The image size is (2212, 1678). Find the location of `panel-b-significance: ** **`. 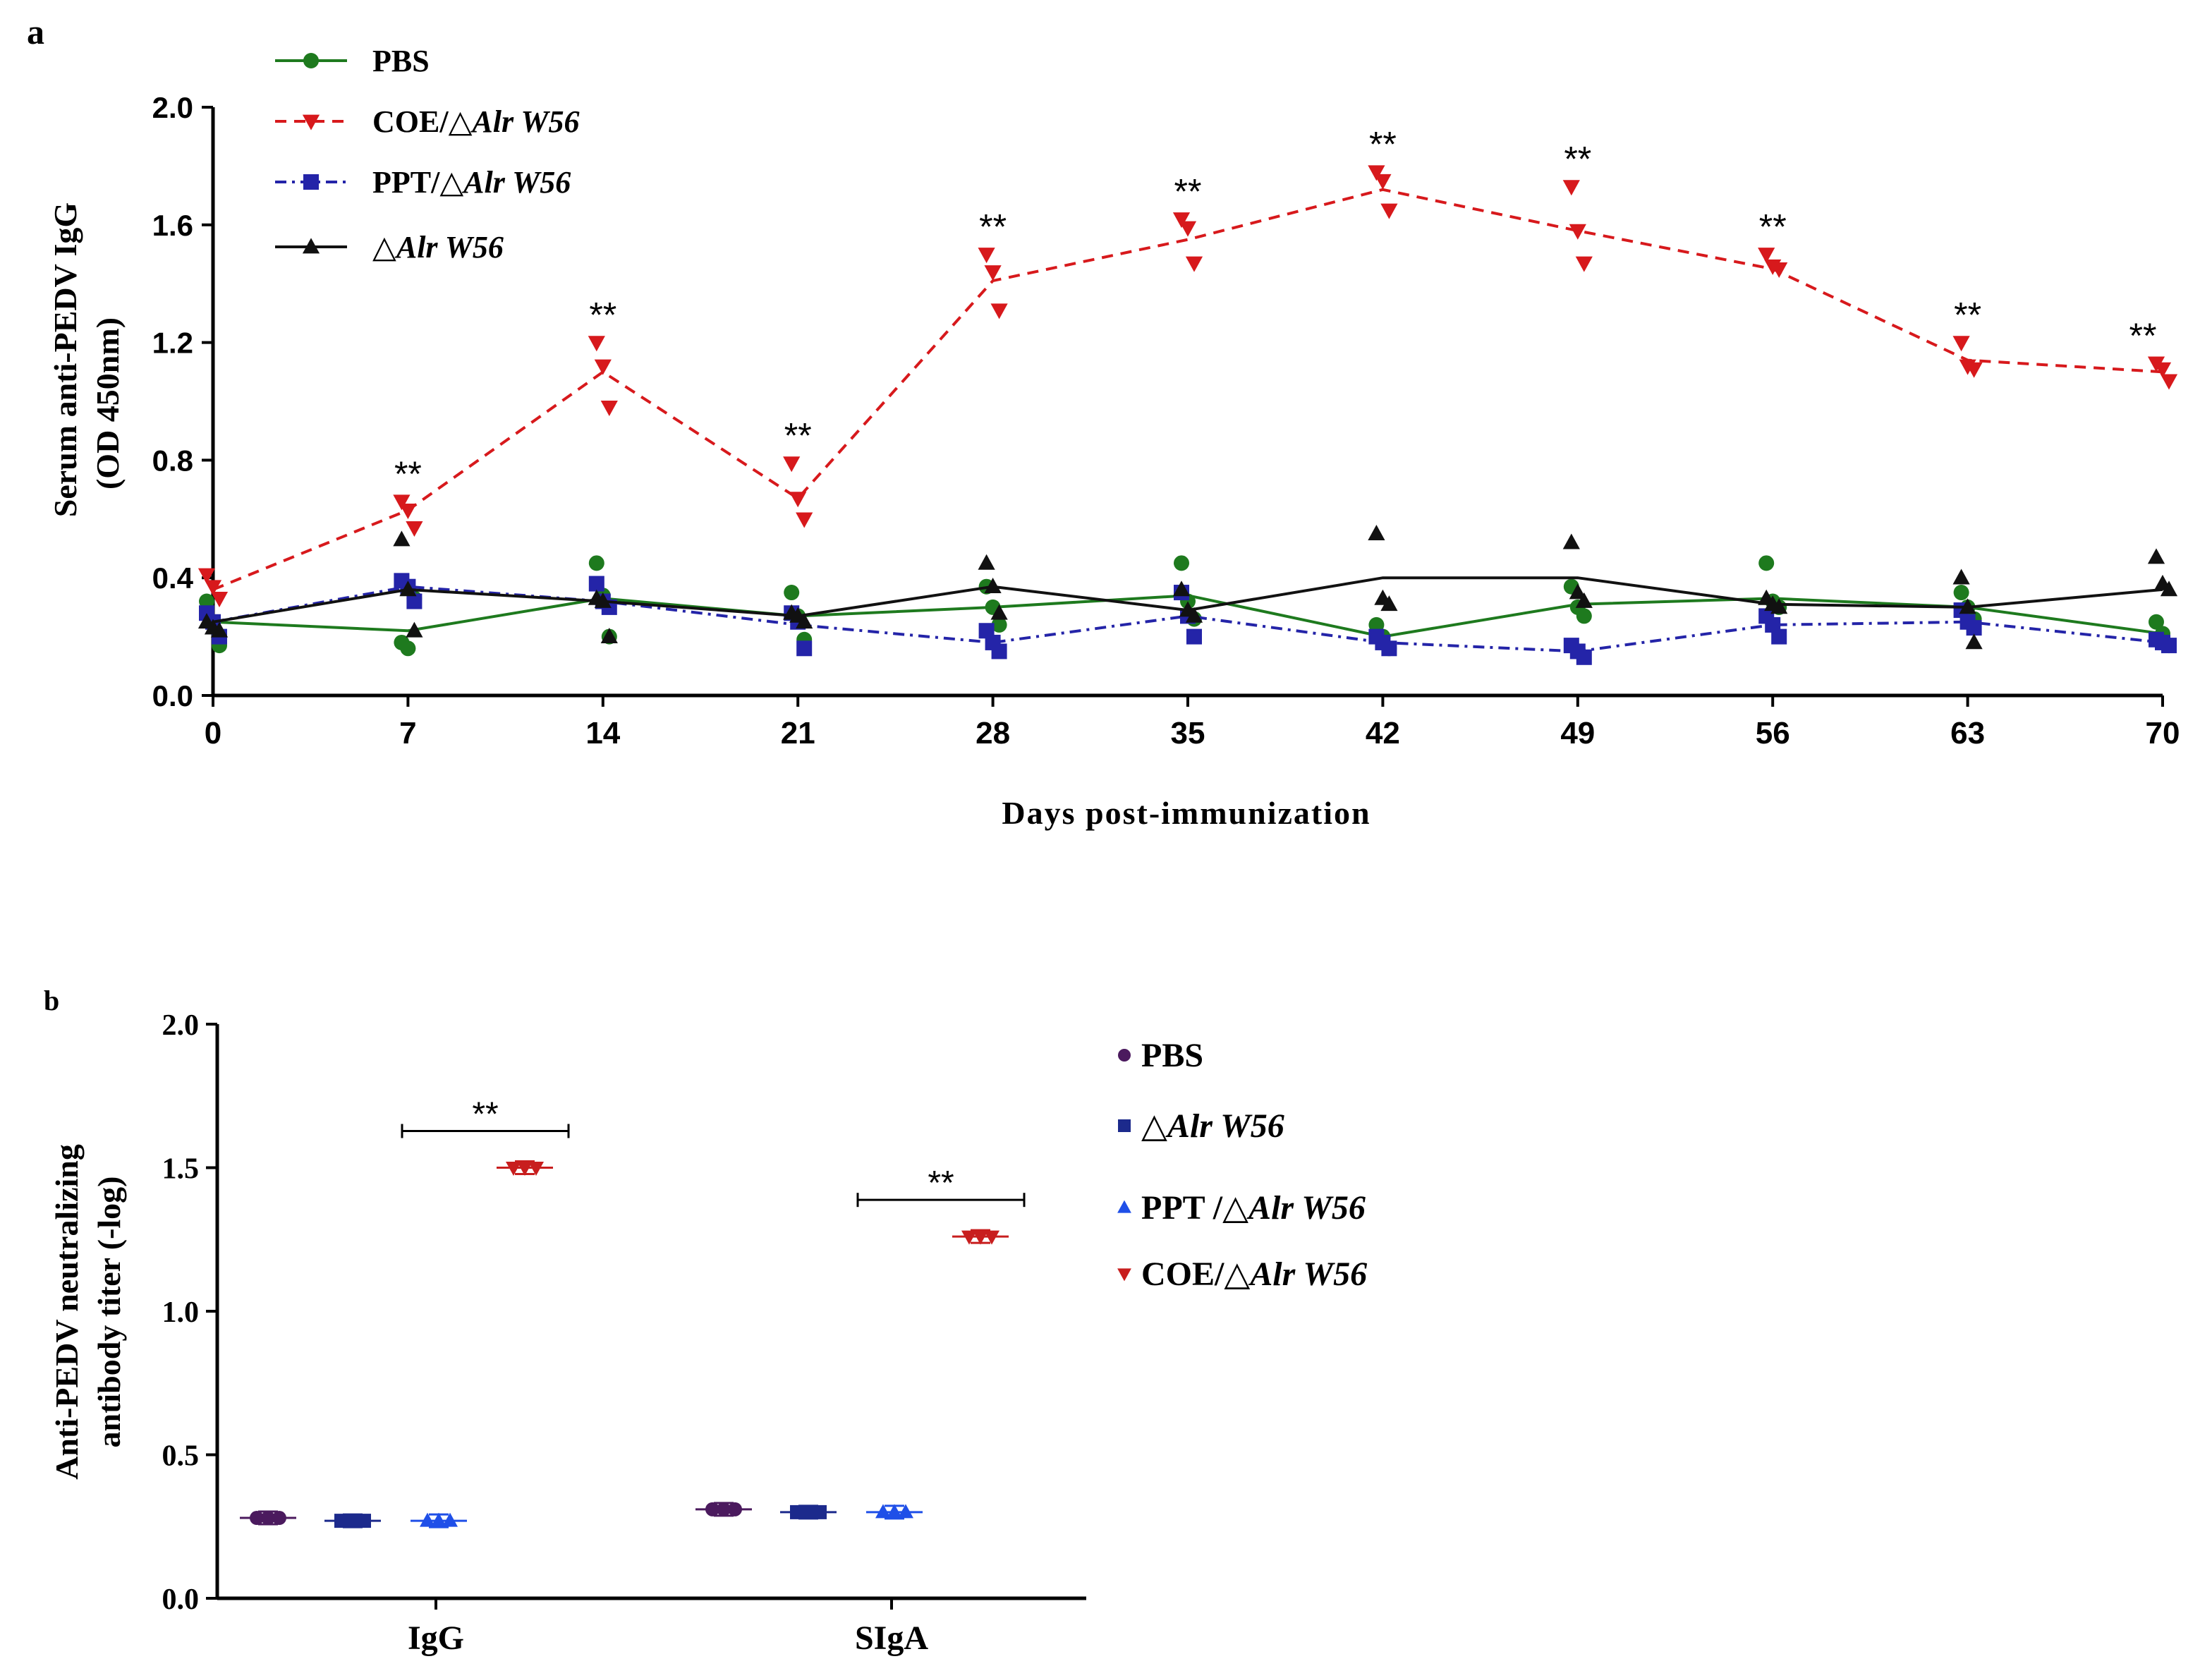

panel-b-significance: ** ** is located at coordinates (714, 1152).